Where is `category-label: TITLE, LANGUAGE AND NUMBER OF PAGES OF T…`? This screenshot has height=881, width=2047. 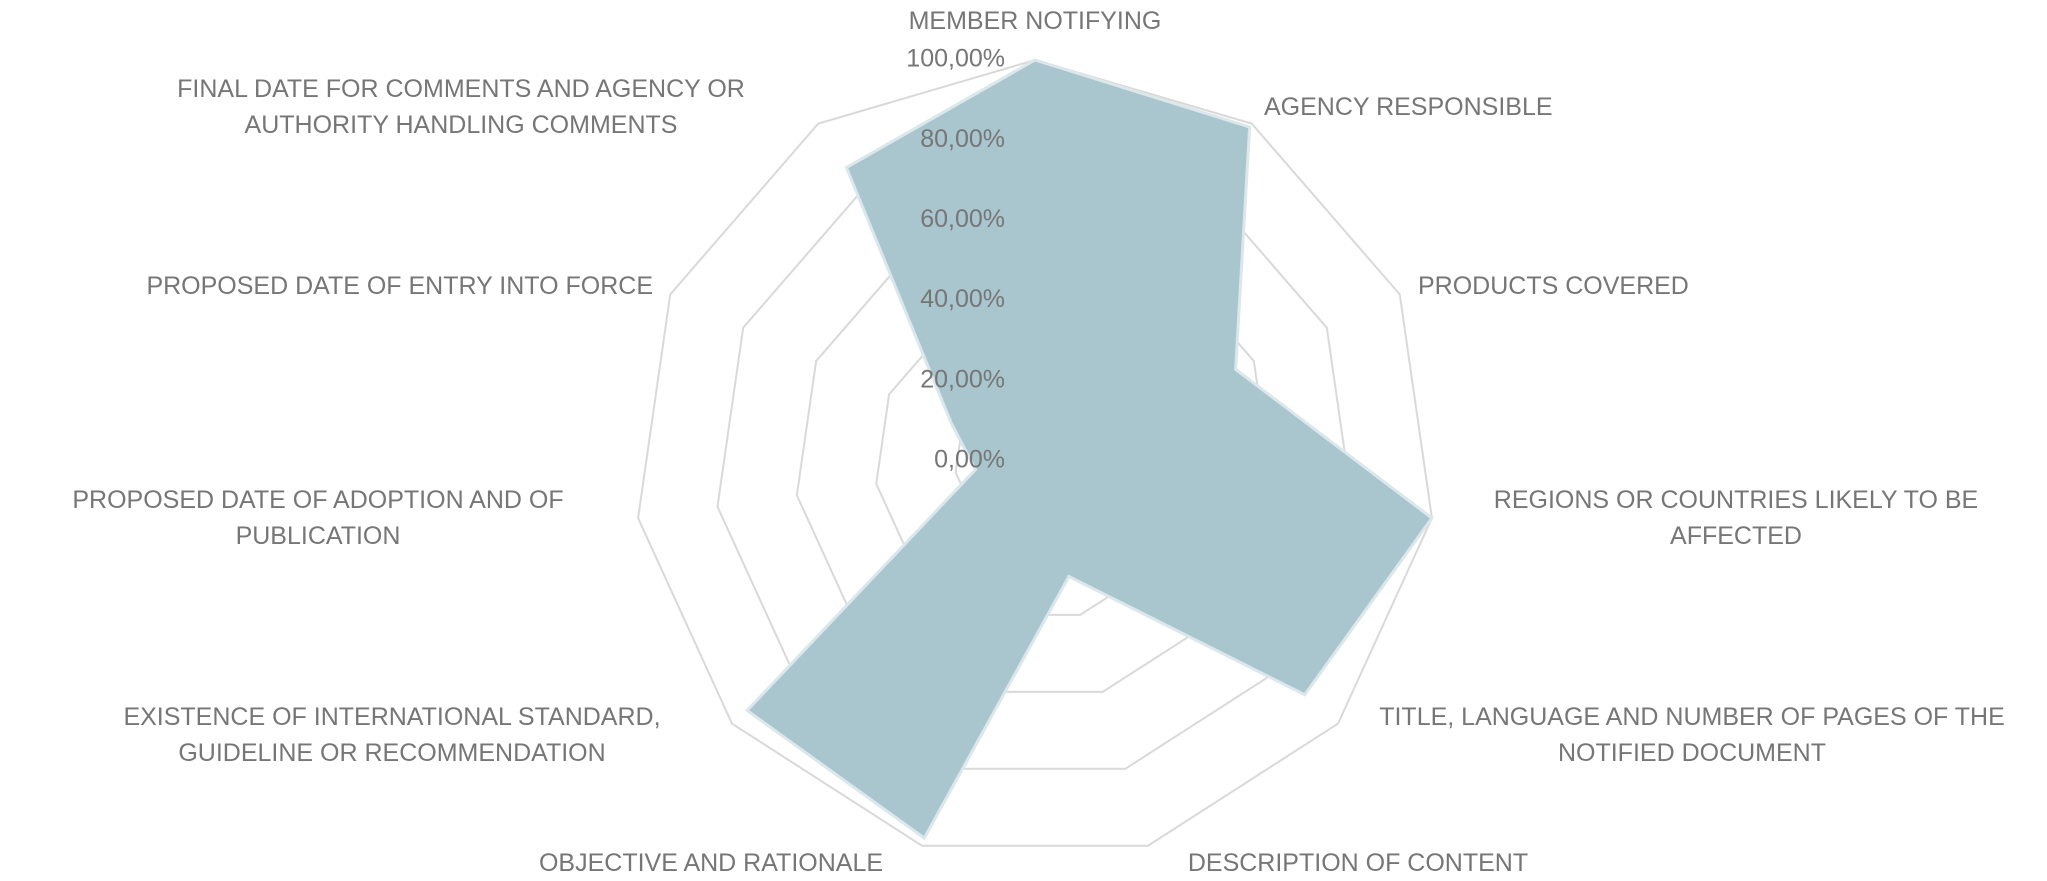
category-label: TITLE, LANGUAGE AND NUMBER OF PAGES OF T… is located at coordinates (1692, 735).